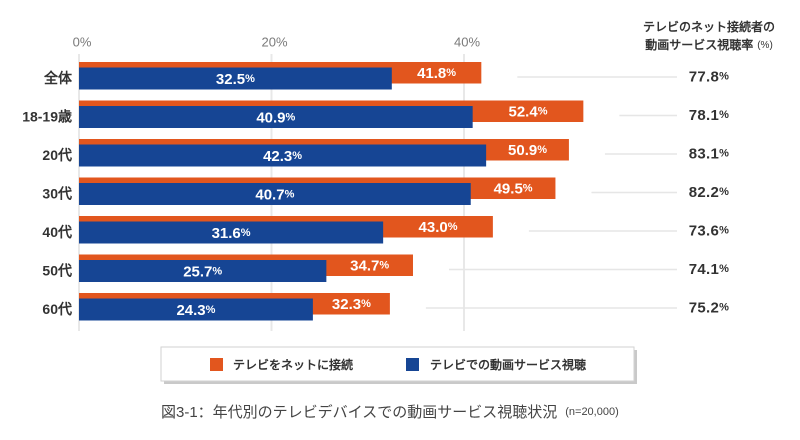 The image size is (800, 440). Describe the element at coordinates (274, 42) in the screenshot. I see `x-tick-label: 20%` at that location.